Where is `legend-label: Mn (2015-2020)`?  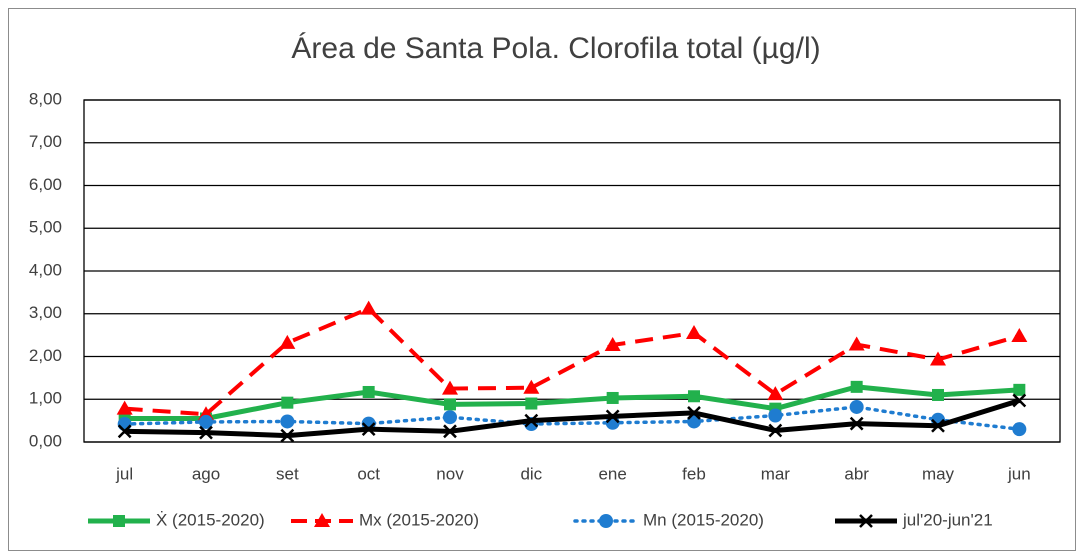 legend-label: Mn (2015-2020) is located at coordinates (703, 519).